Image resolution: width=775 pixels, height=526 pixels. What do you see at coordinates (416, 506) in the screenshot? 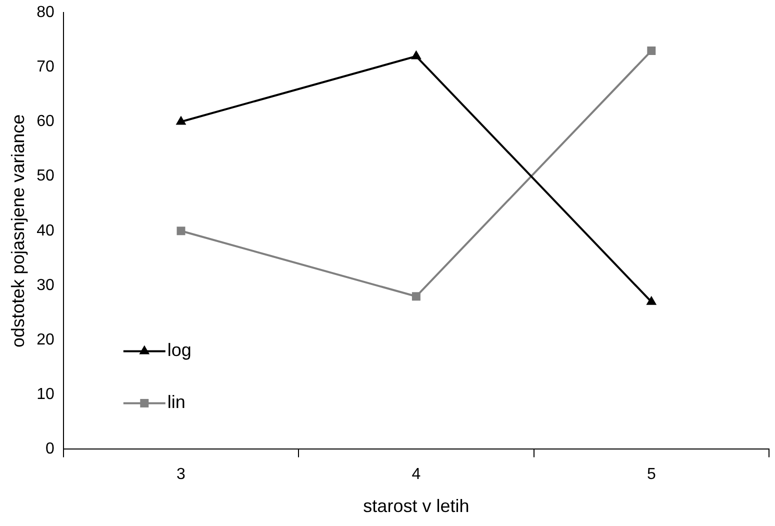
I see `x-axis-title: starost v letih` at bounding box center [416, 506].